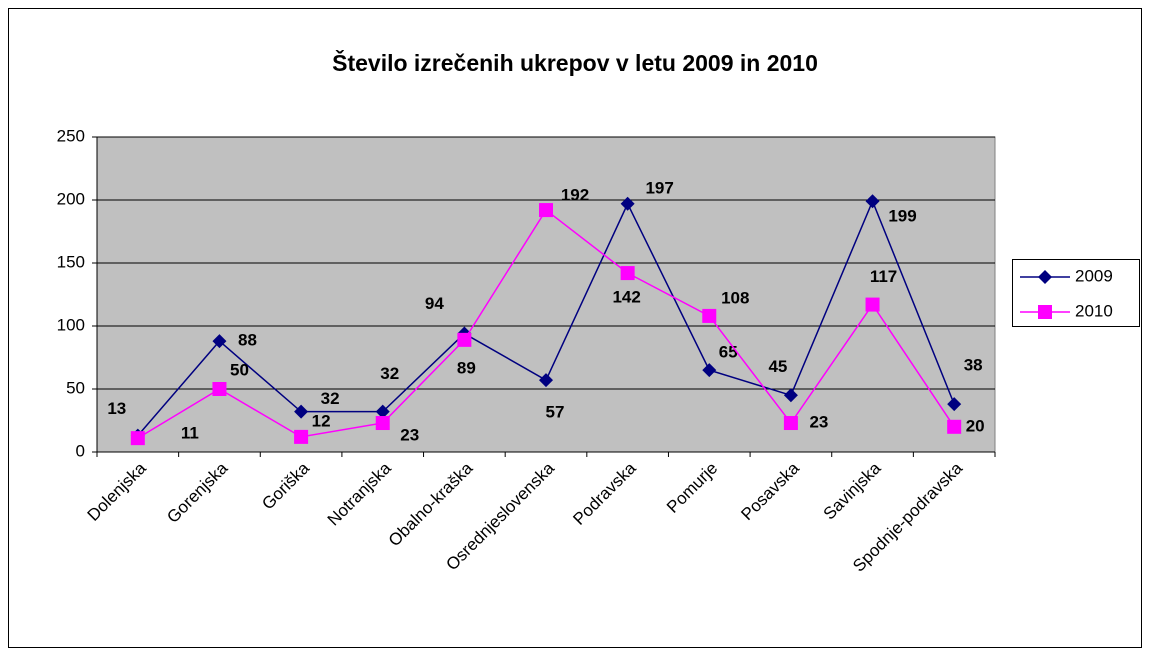  What do you see at coordinates (190, 433) in the screenshot?
I see `data-label: 11` at bounding box center [190, 433].